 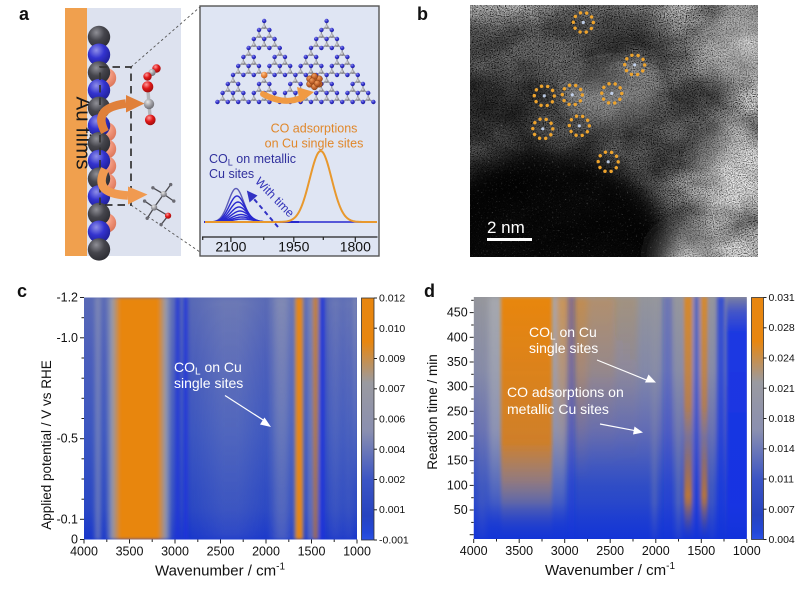 I want to click on svg-text: a, so click(x=24, y=14).